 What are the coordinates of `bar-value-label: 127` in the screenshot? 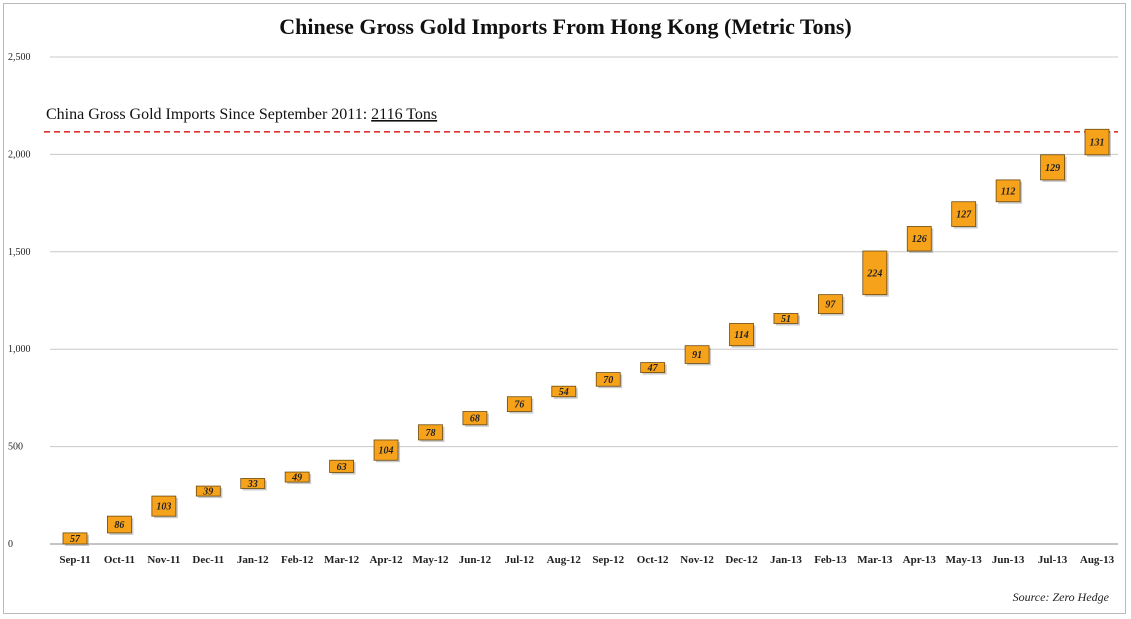 It's located at (964, 215).